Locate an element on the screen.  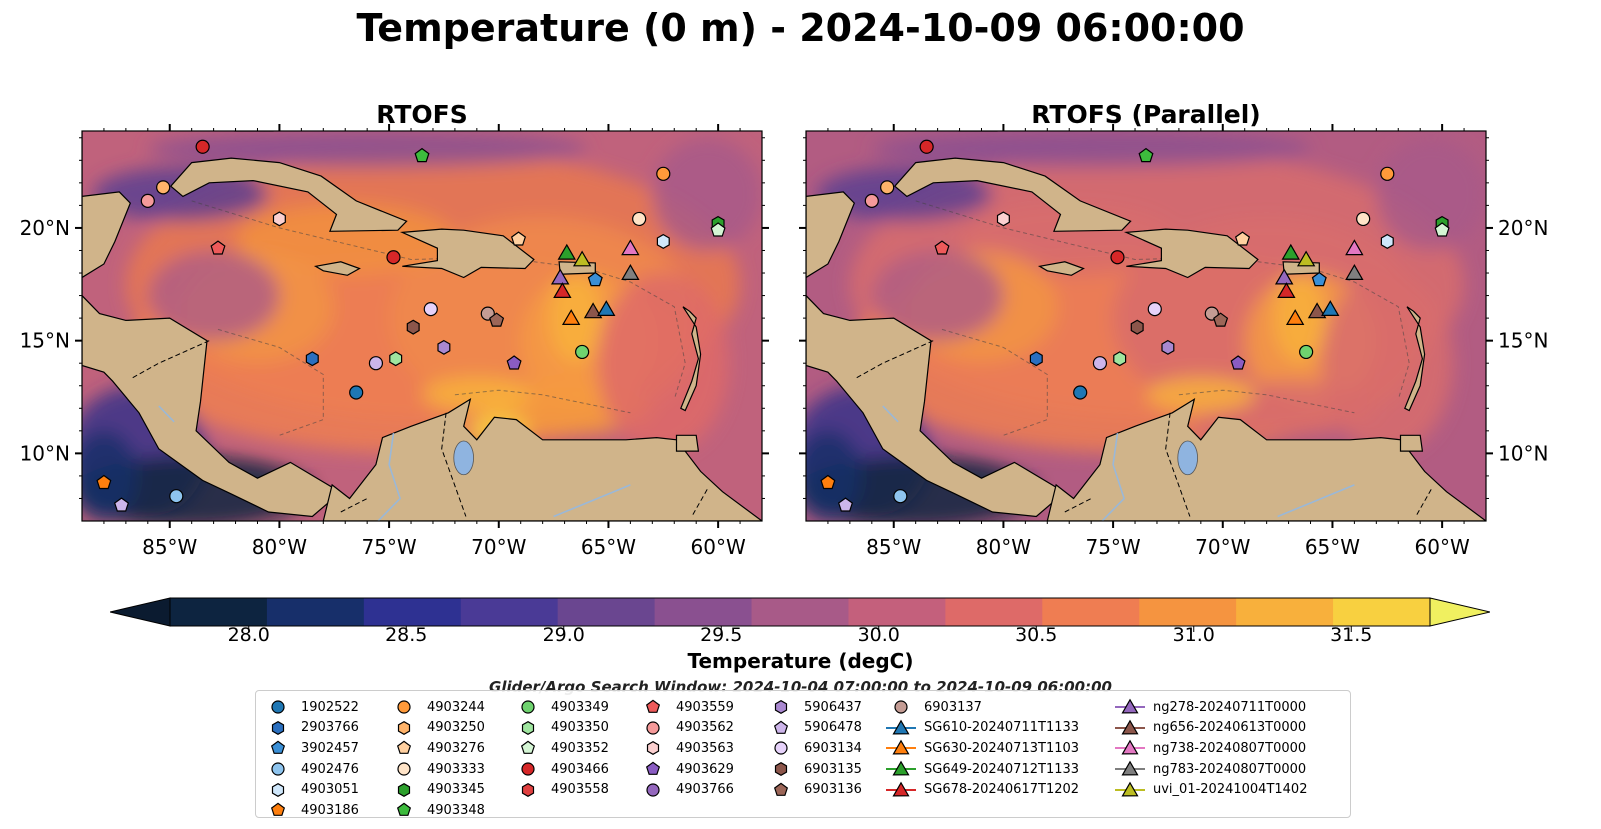
legend-item: 4903352 is located at coordinates (560, 748).